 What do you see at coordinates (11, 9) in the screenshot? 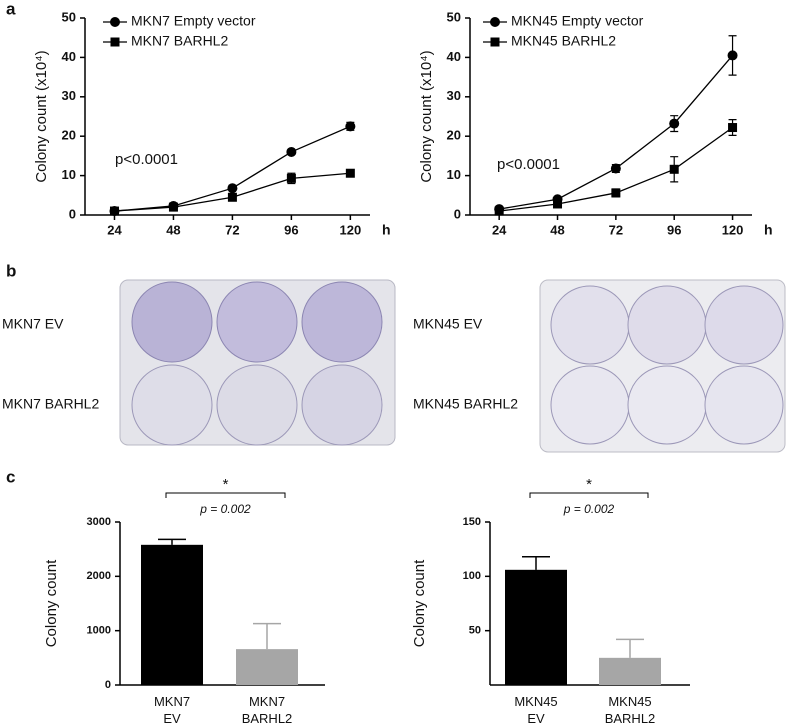
I see `panel-label: a` at bounding box center [11, 9].